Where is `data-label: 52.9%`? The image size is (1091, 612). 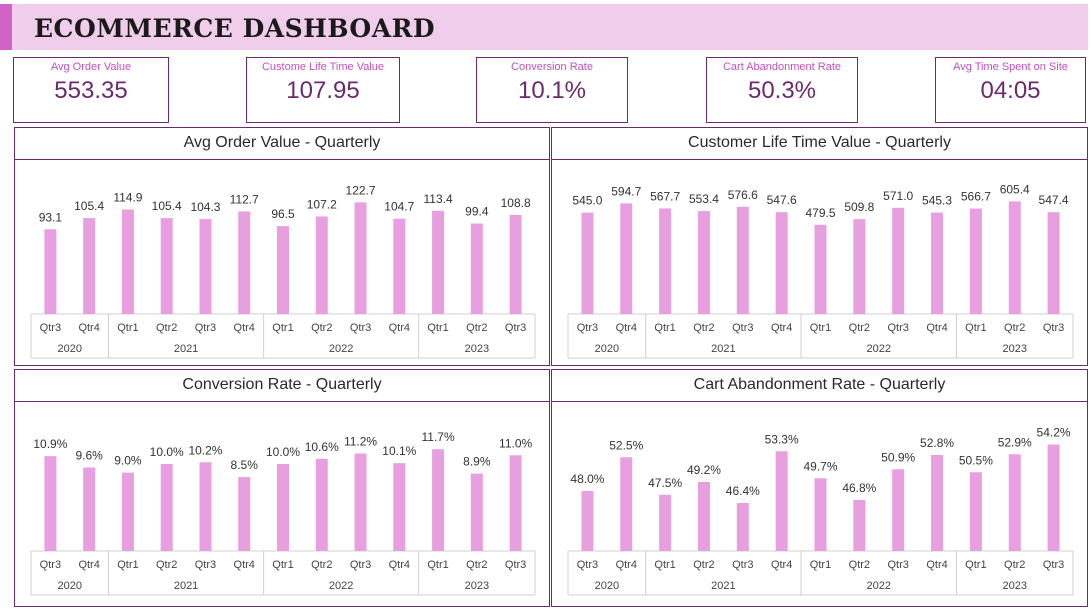
data-label: 52.9% is located at coordinates (1015, 442).